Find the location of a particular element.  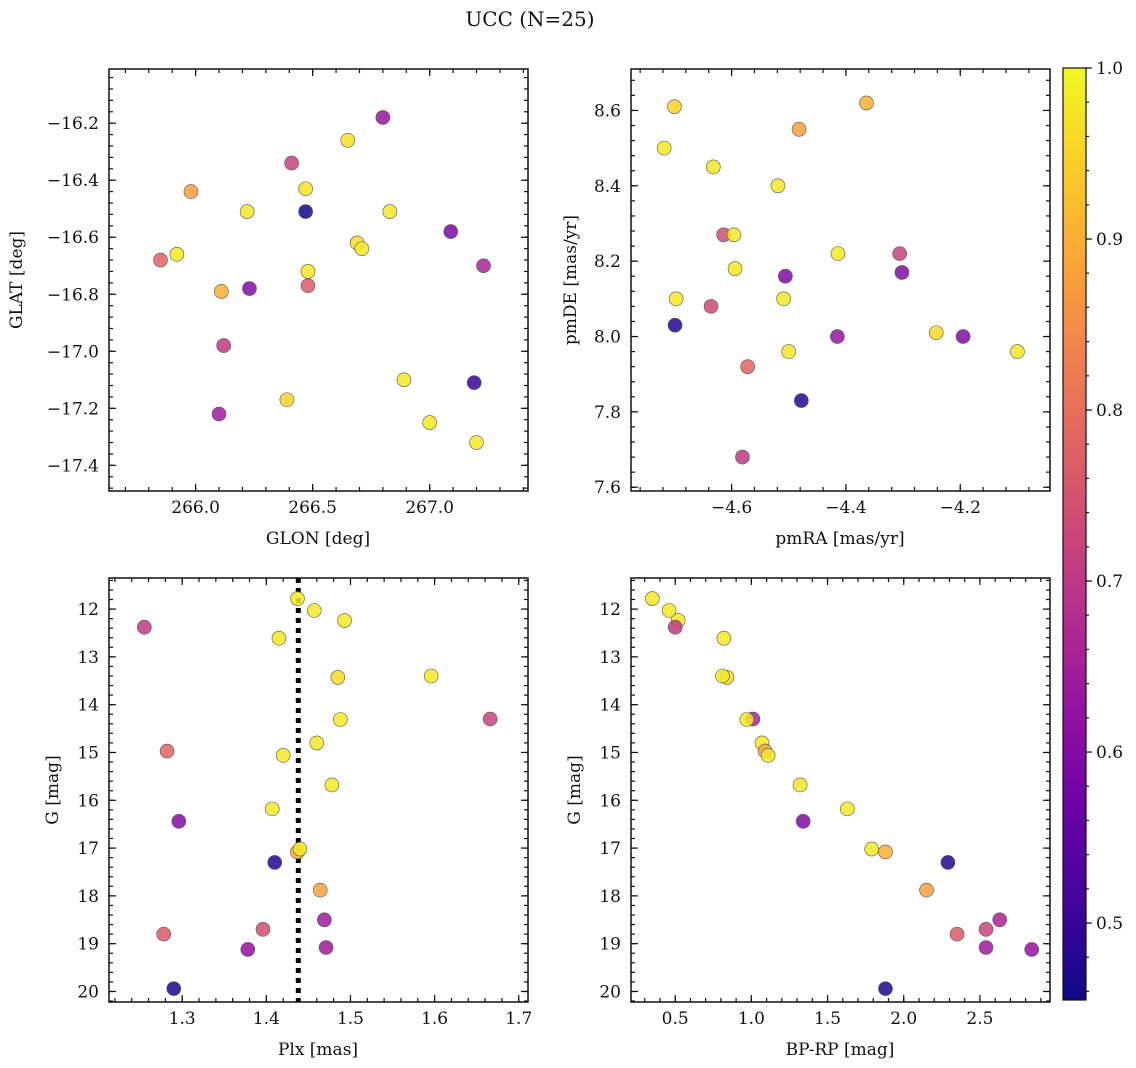

y-tick-label: −17.4 is located at coordinates (73, 466).